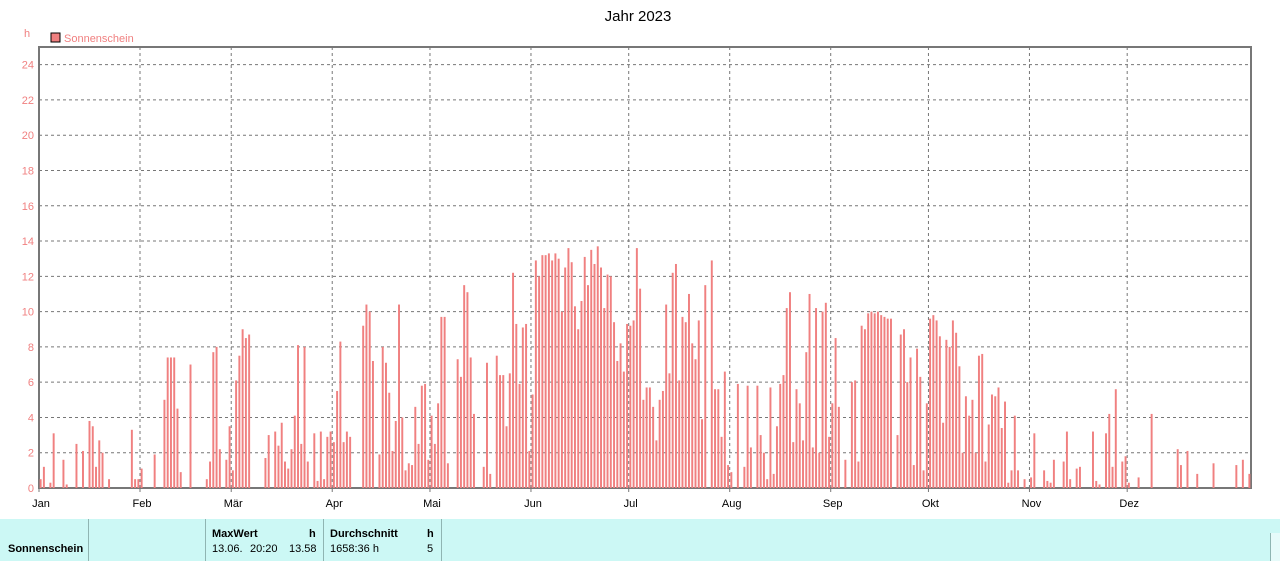  I want to click on max-header: MaxWert, so click(235, 534).